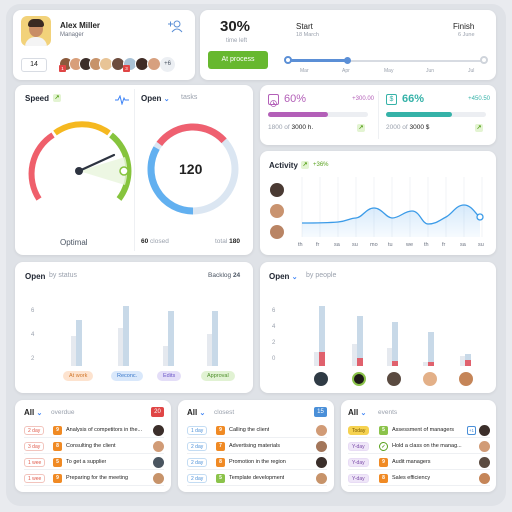 This screenshot has height=512, width=512. I want to click on activity-day-label: we, so click(410, 245).